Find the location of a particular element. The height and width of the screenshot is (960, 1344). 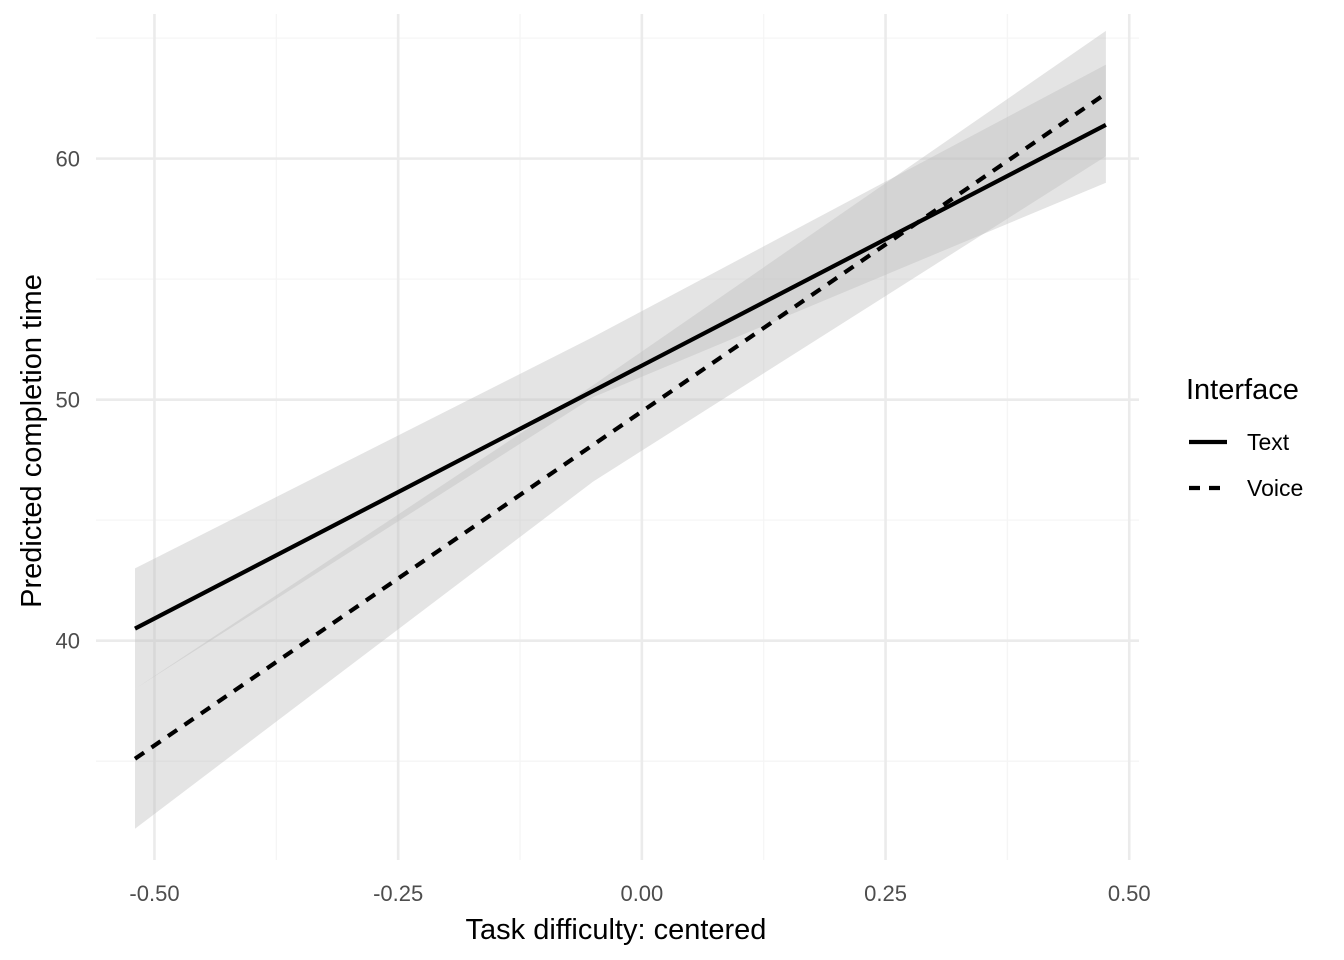

y-tick-label: 50 is located at coordinates (68, 400).